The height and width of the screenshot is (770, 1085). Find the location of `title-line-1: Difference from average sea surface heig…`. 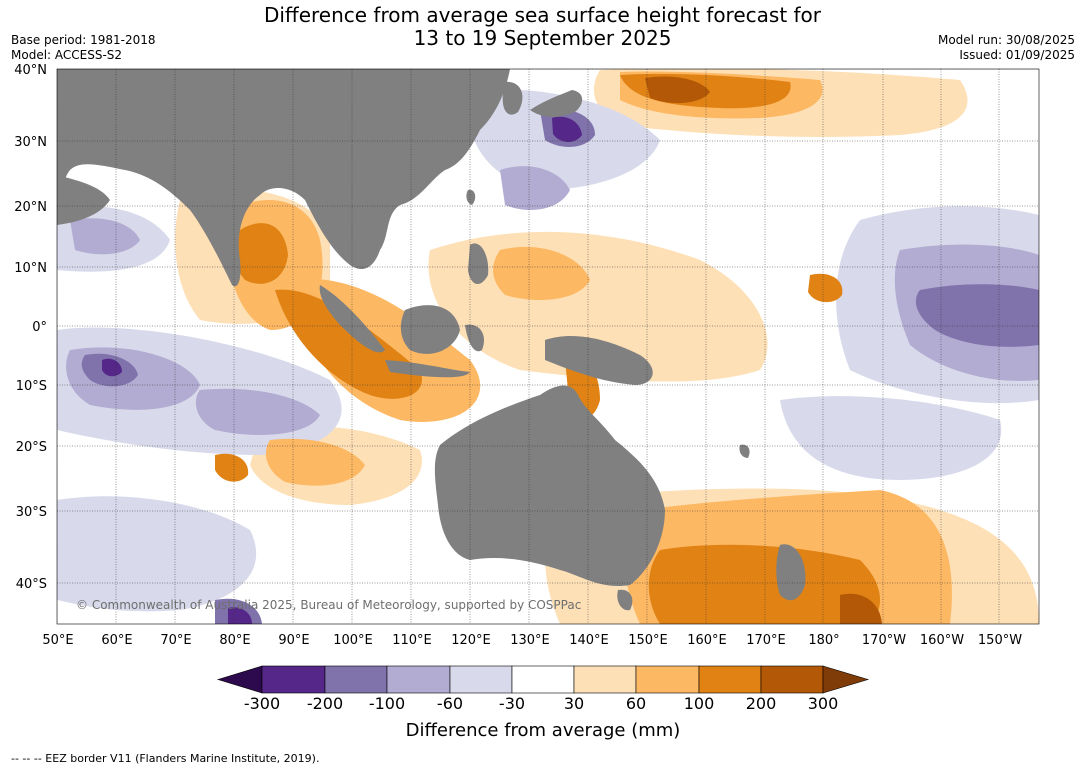

title-line-1: Difference from average sea surface heig… is located at coordinates (542, 15).